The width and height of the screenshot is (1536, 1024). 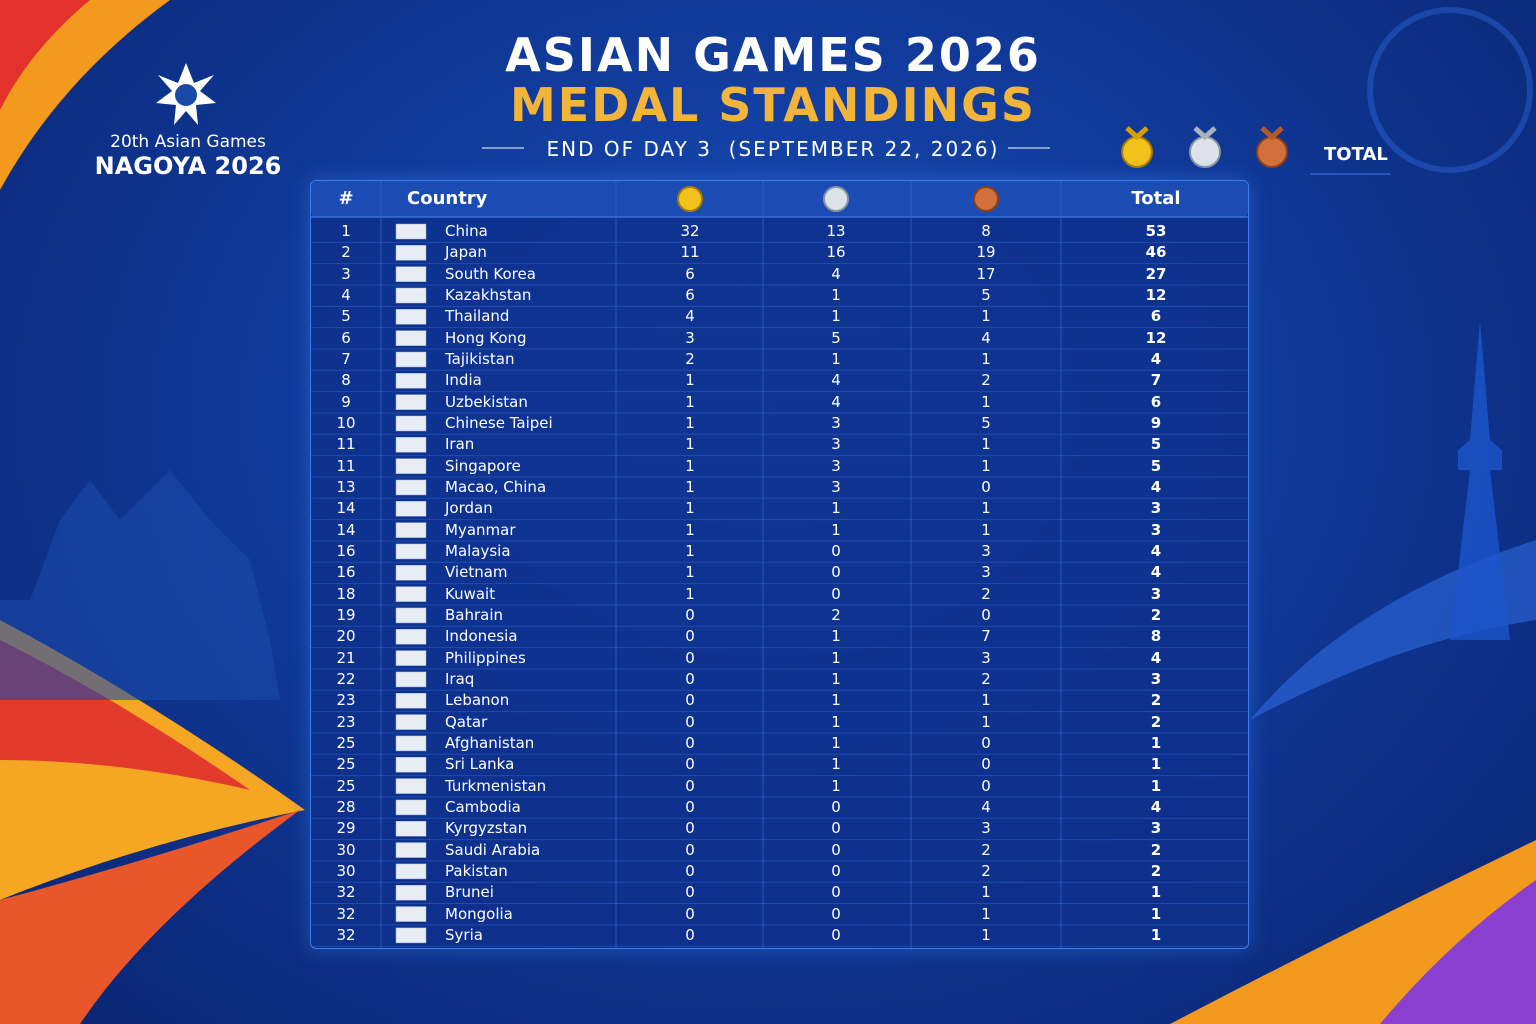 What do you see at coordinates (346, 700) in the screenshot?
I see `cell-value: 23` at bounding box center [346, 700].